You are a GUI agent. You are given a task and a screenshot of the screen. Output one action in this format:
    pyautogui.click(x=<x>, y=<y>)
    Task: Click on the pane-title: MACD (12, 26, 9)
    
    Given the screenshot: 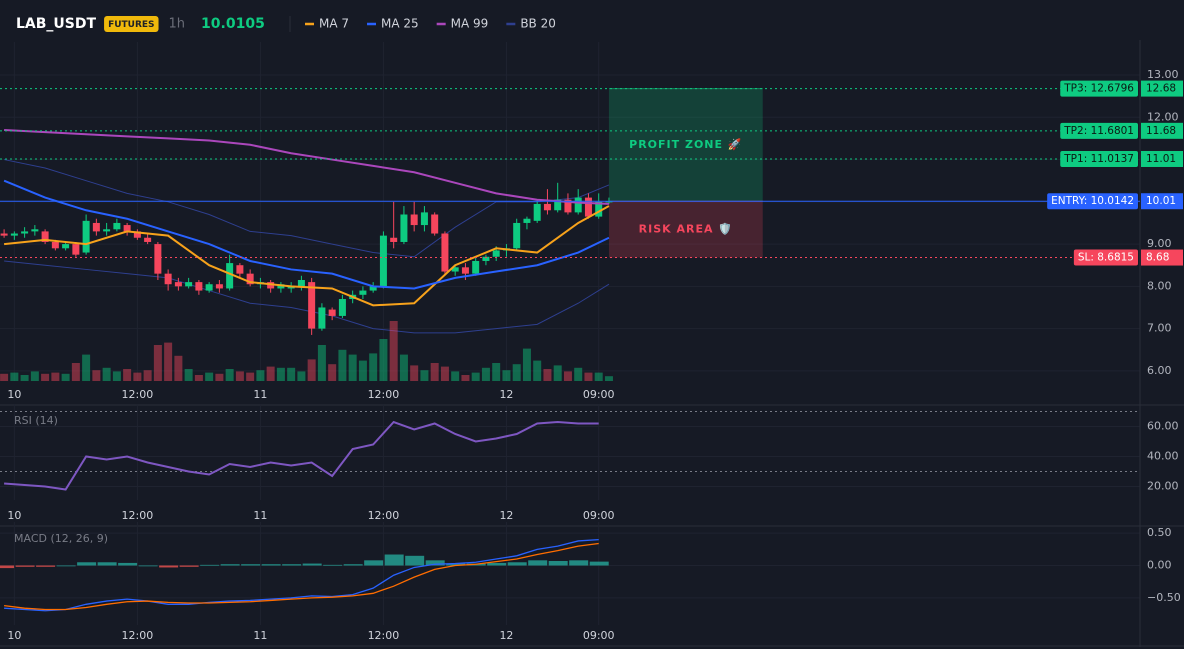 What is the action you would take?
    pyautogui.click(x=61, y=538)
    